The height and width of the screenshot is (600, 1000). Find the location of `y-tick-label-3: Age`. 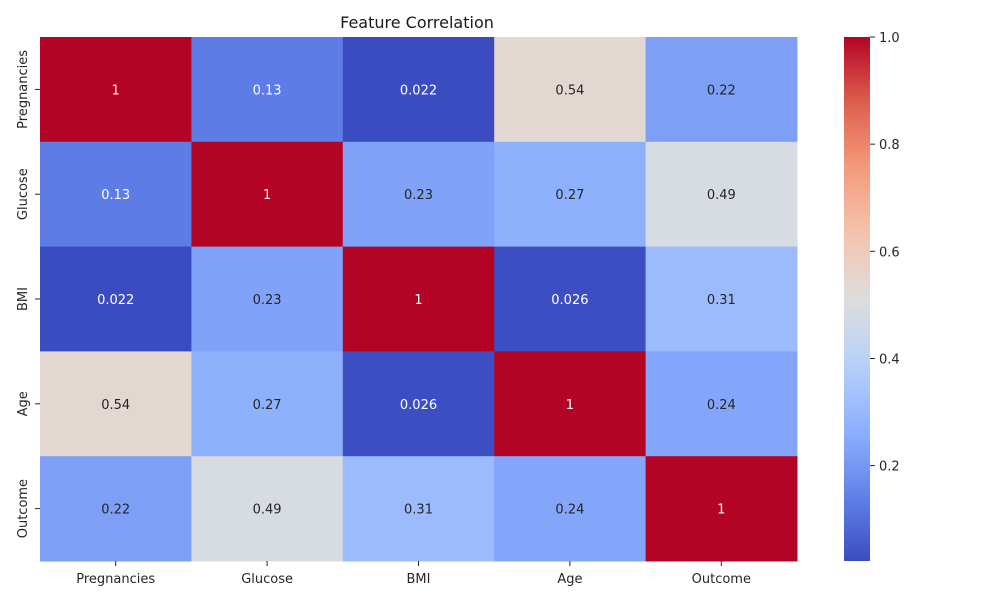

y-tick-label-3: Age is located at coordinates (23, 403).